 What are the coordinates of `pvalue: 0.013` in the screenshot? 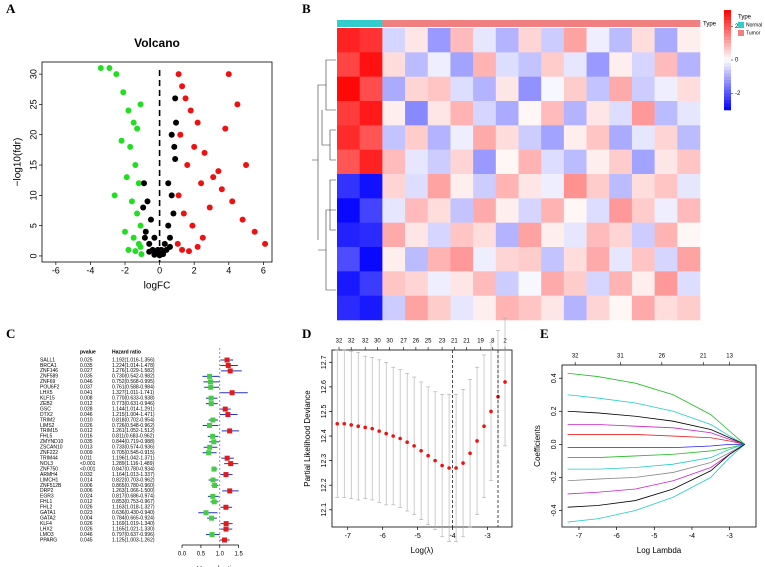 It's located at (86, 448).